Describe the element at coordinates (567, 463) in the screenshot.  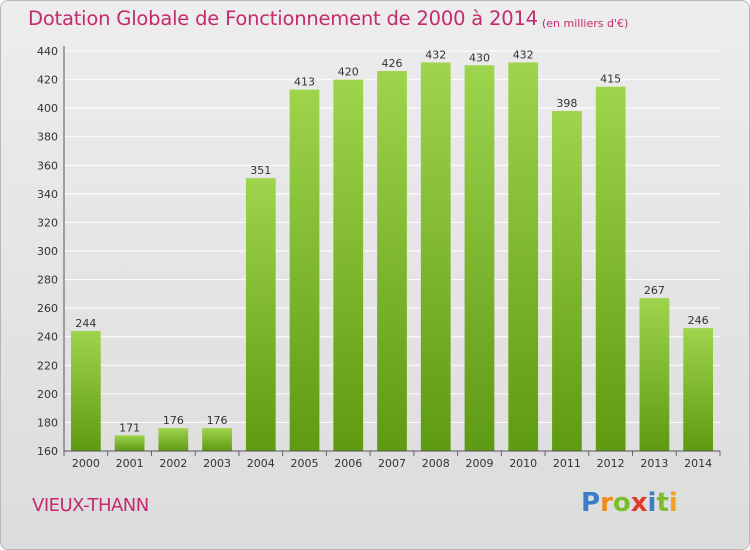
I see `x-tick-label: 2011` at that location.